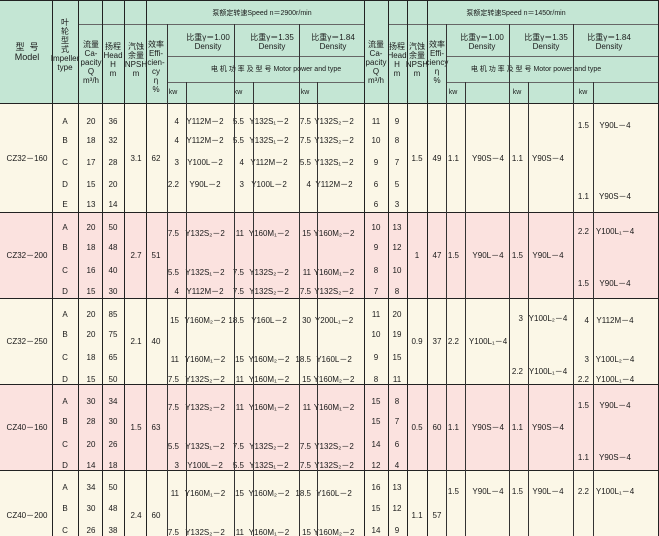 Image resolution: width=659 pixels, height=536 pixels. What do you see at coordinates (91, 379) in the screenshot?
I see `left-flow-value: 15` at bounding box center [91, 379].